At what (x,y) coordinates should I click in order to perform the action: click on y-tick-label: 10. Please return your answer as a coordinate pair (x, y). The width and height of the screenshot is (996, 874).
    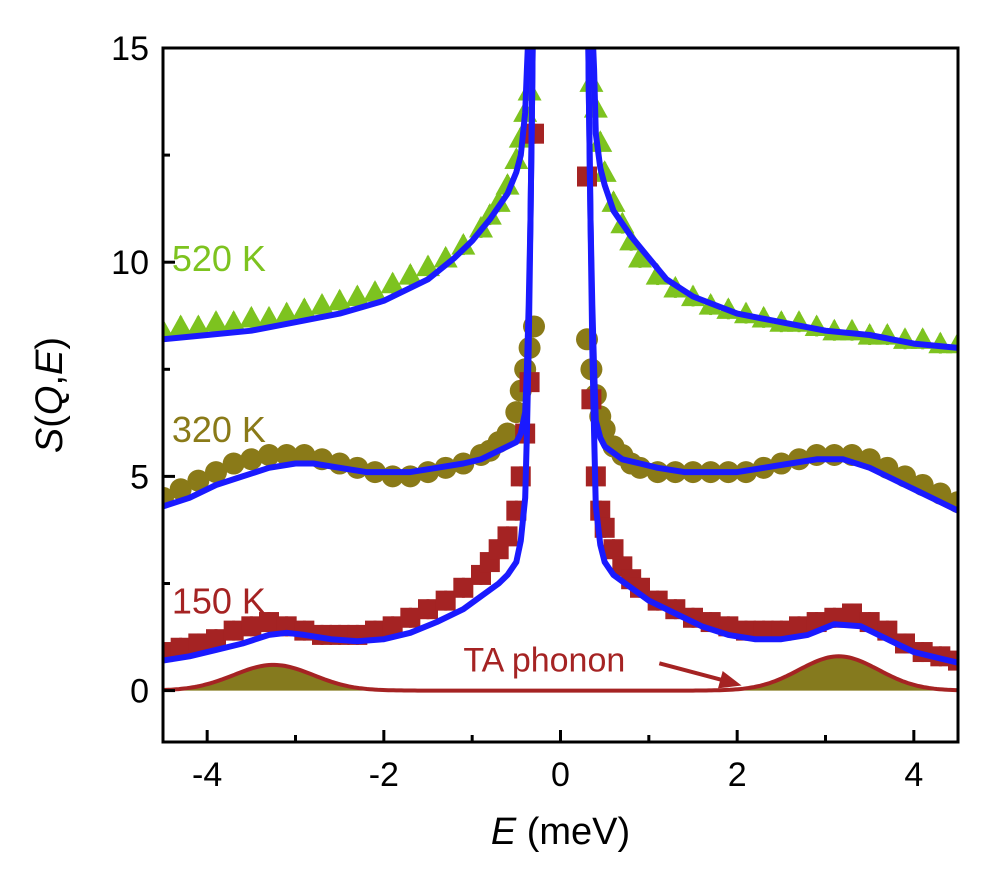
    Looking at the image, I should click on (130, 263).